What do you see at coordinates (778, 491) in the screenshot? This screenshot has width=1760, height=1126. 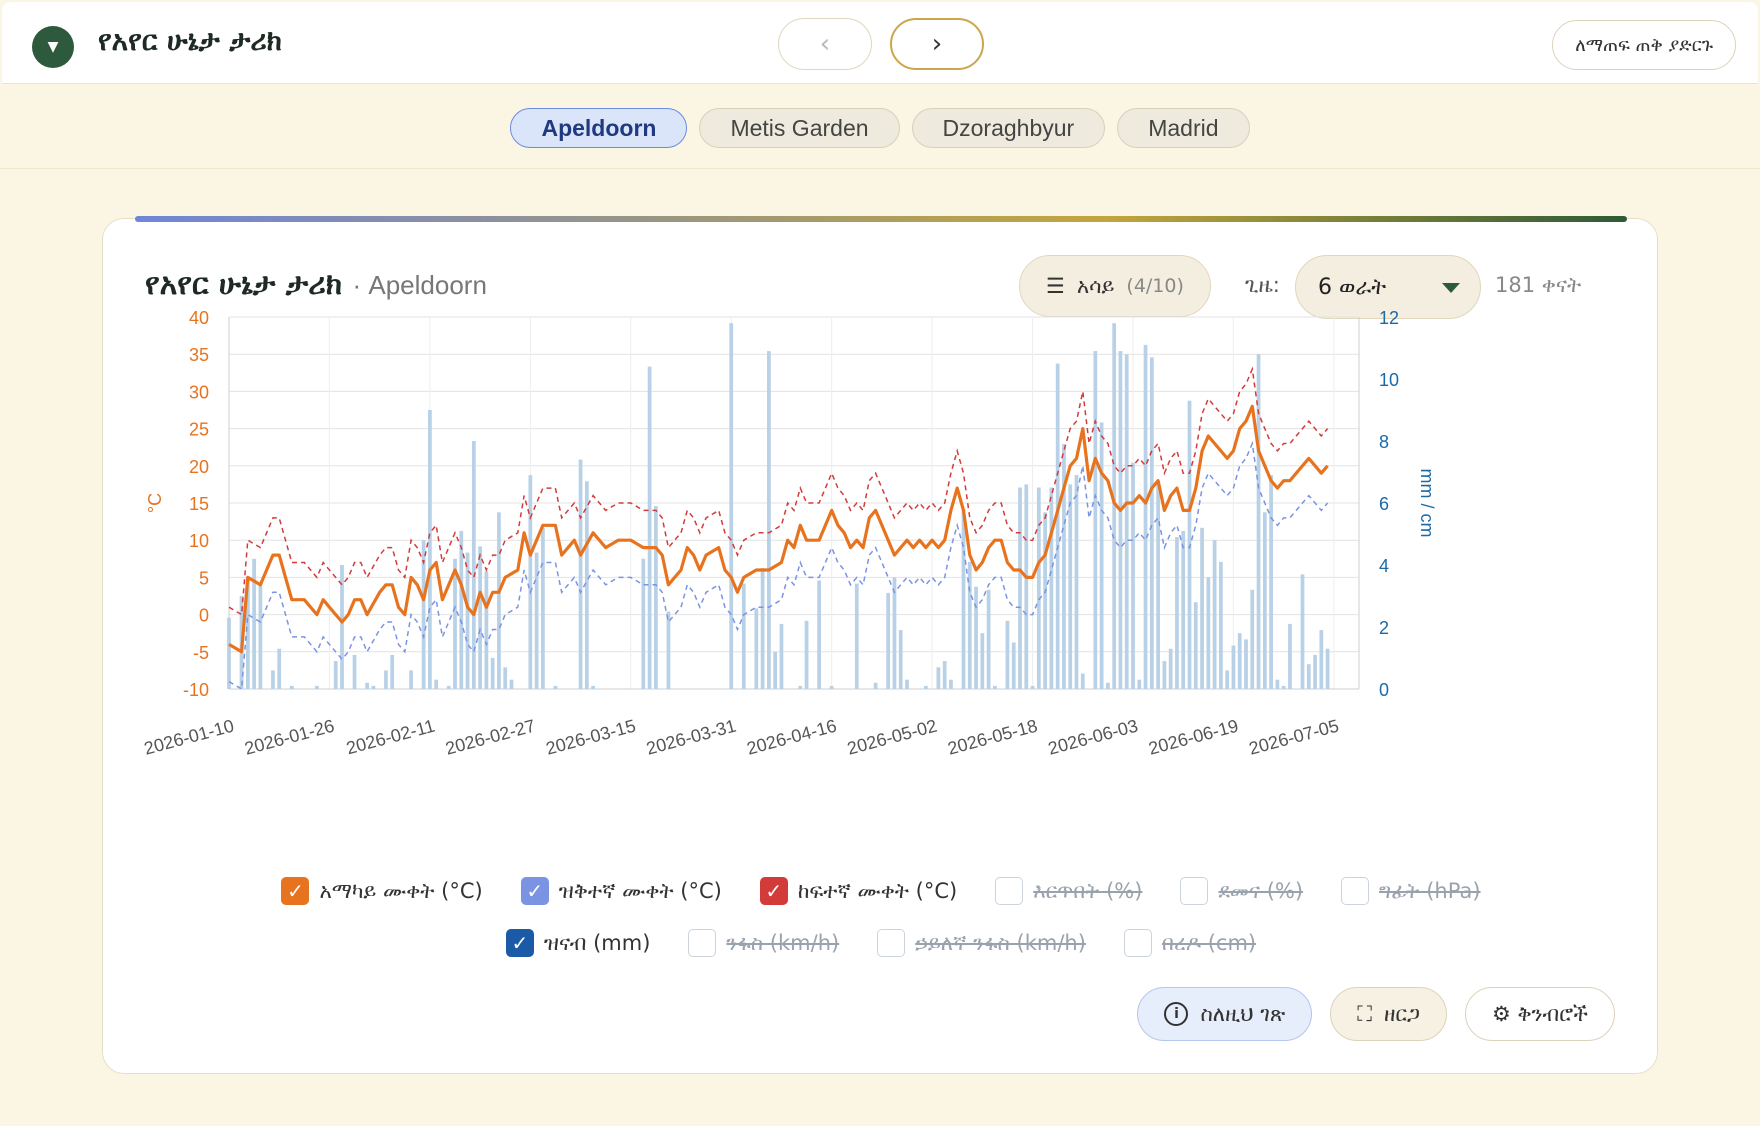 I see `max-temp-line` at bounding box center [778, 491].